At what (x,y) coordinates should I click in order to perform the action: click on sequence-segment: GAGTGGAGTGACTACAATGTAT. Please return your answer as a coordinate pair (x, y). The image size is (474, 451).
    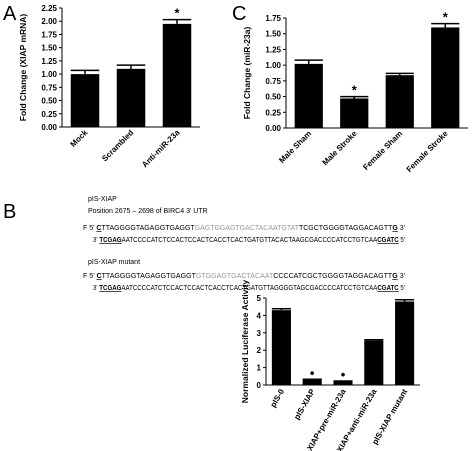
    Looking at the image, I should click on (247, 228).